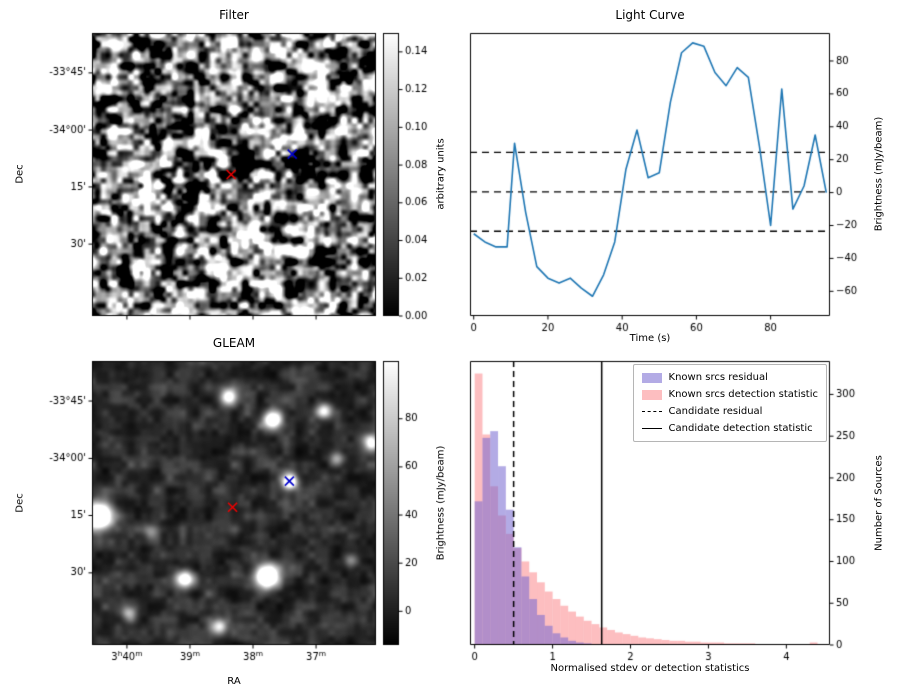  I want to click on lightcurve-ylabel: Brightness (mJy/beam), so click(879, 174).